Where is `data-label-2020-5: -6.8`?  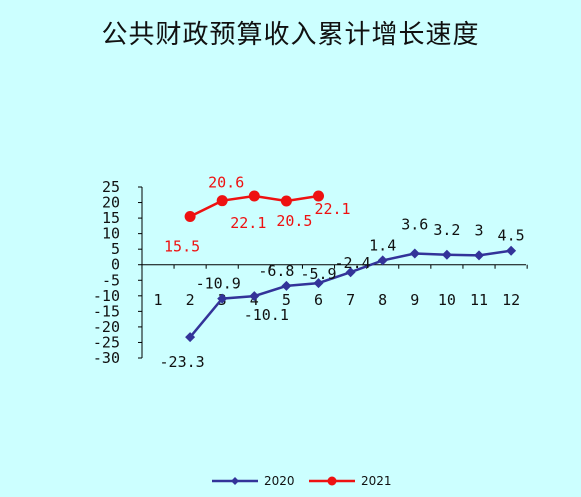 data-label-2020-5: -6.8 is located at coordinates (276, 271).